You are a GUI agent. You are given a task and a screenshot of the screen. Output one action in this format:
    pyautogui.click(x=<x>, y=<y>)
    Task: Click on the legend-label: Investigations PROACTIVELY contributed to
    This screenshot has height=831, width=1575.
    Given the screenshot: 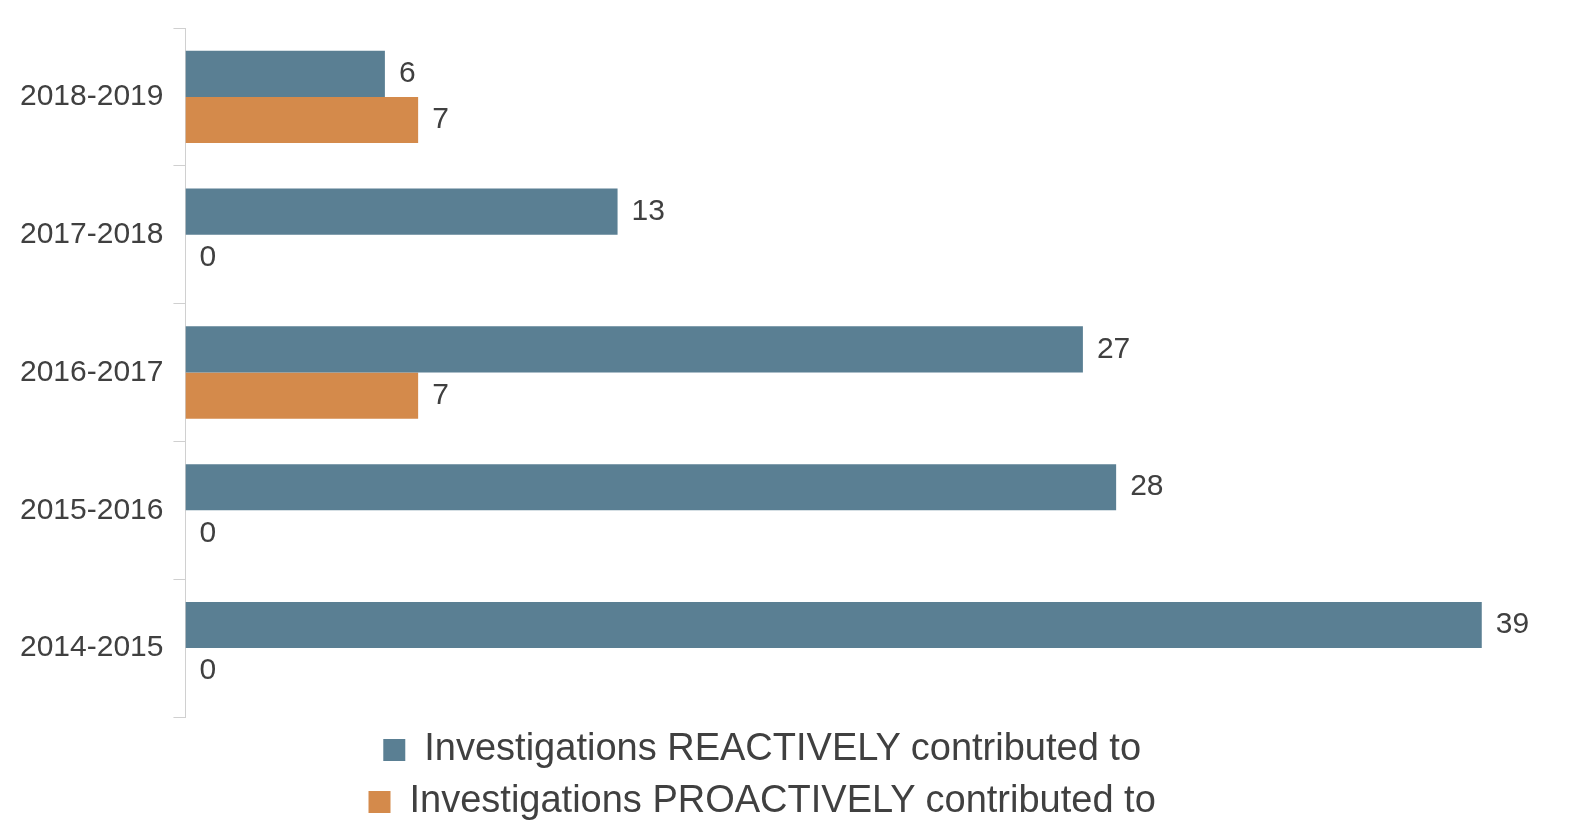 What is the action you would take?
    pyautogui.click(x=782, y=799)
    